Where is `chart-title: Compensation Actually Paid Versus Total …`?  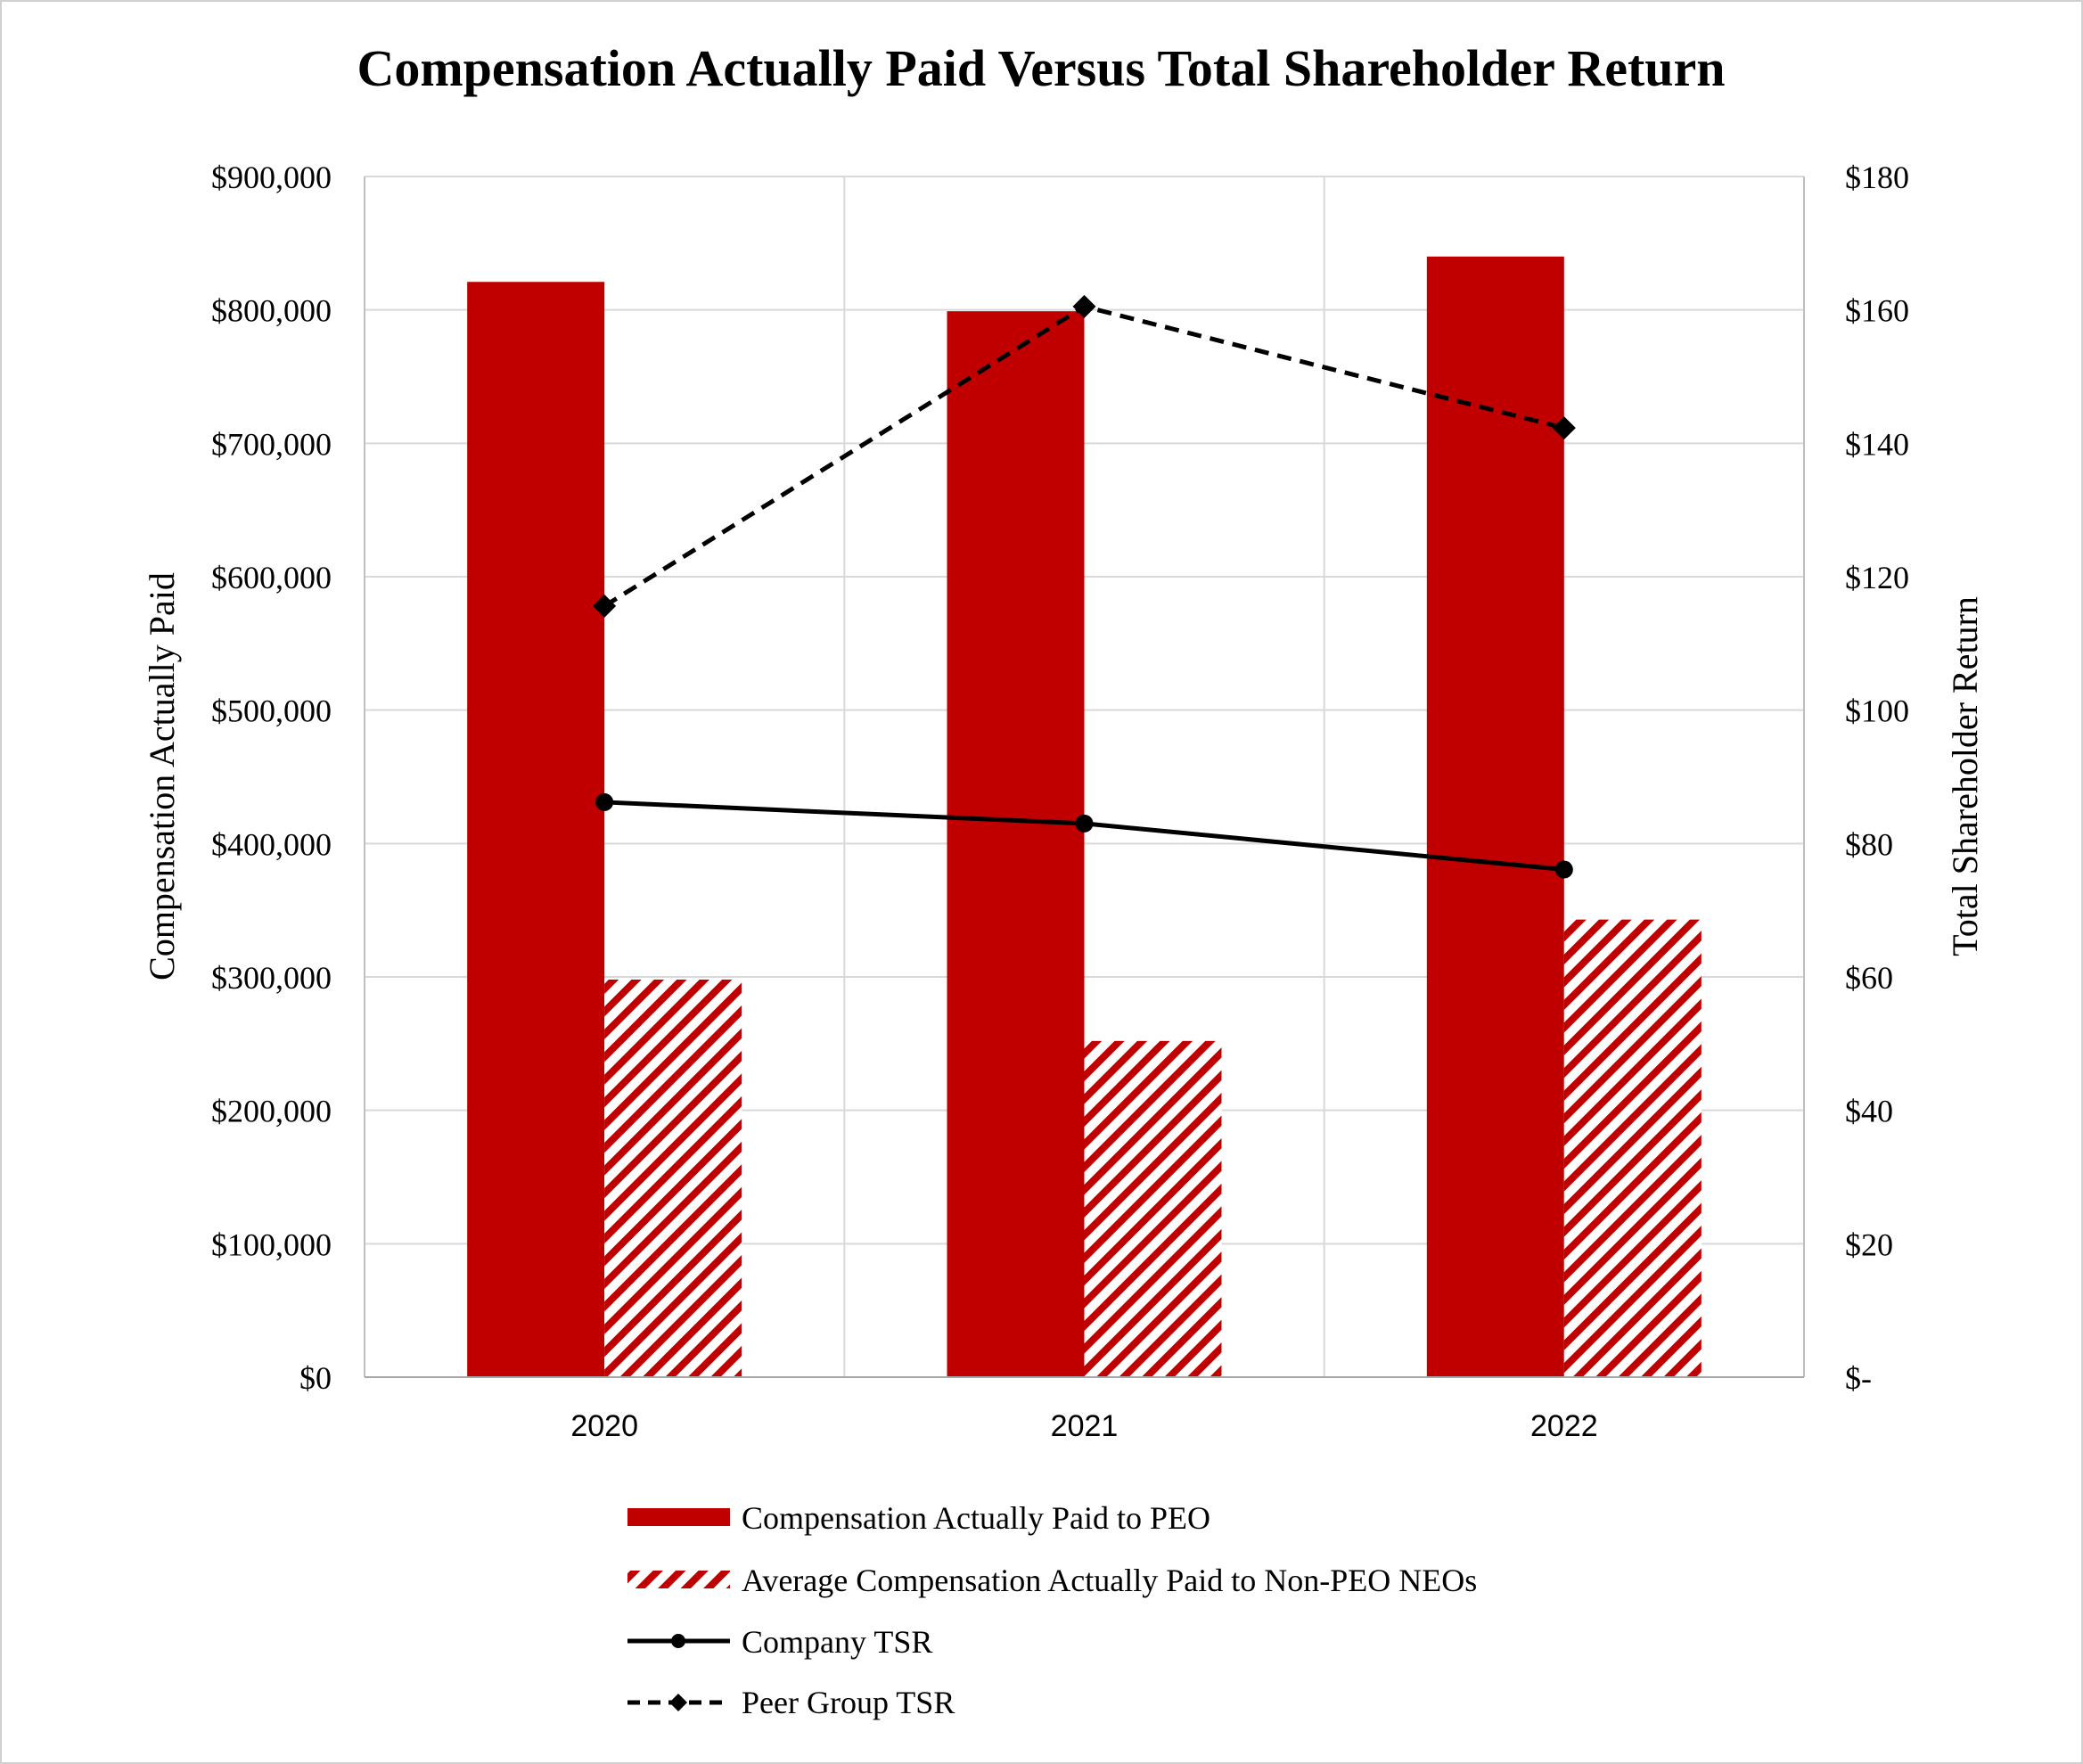
chart-title: Compensation Actually Paid Versus Total … is located at coordinates (1041, 68).